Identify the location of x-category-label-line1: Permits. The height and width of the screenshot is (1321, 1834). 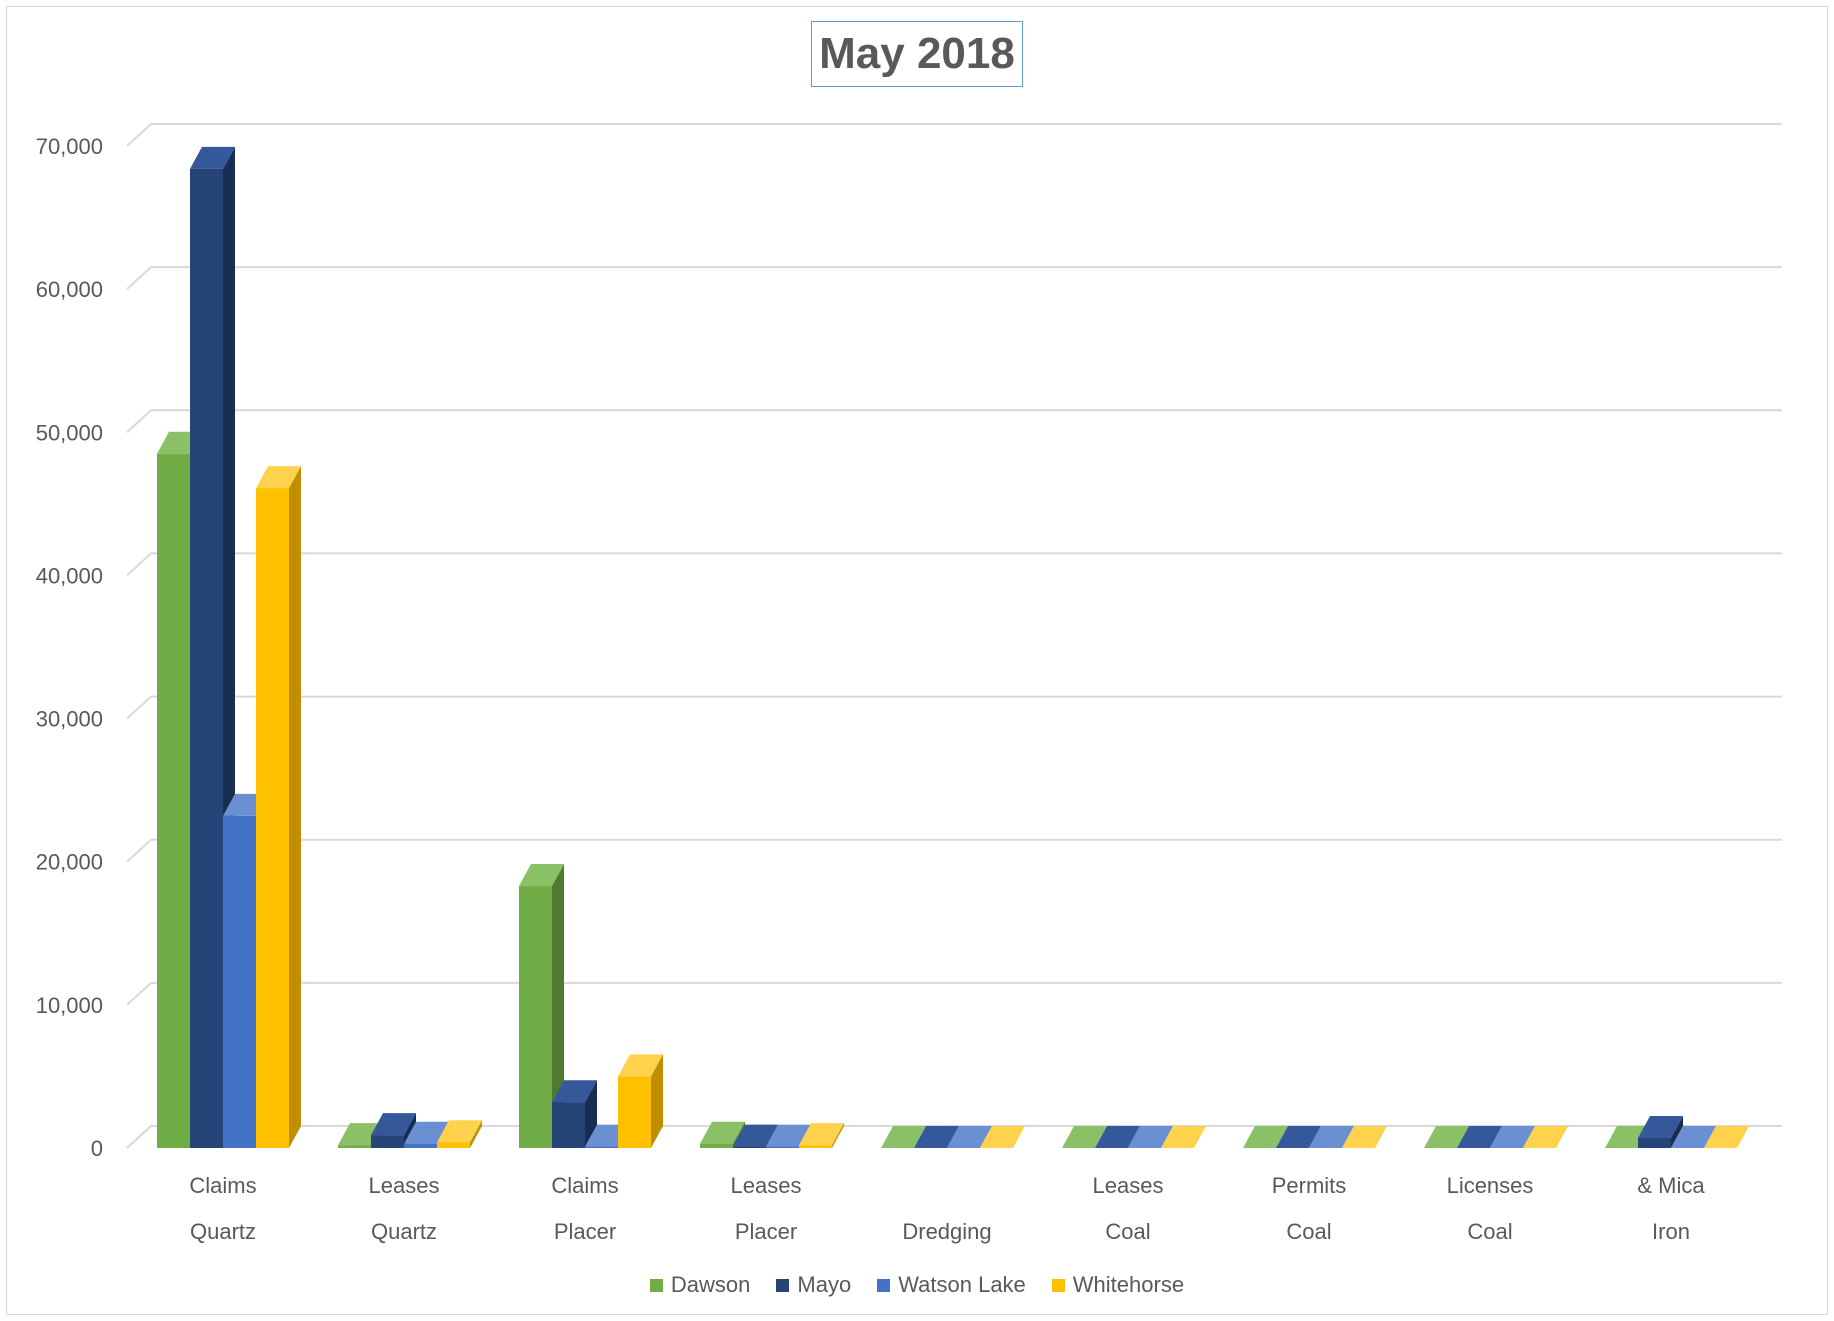
(1309, 1185).